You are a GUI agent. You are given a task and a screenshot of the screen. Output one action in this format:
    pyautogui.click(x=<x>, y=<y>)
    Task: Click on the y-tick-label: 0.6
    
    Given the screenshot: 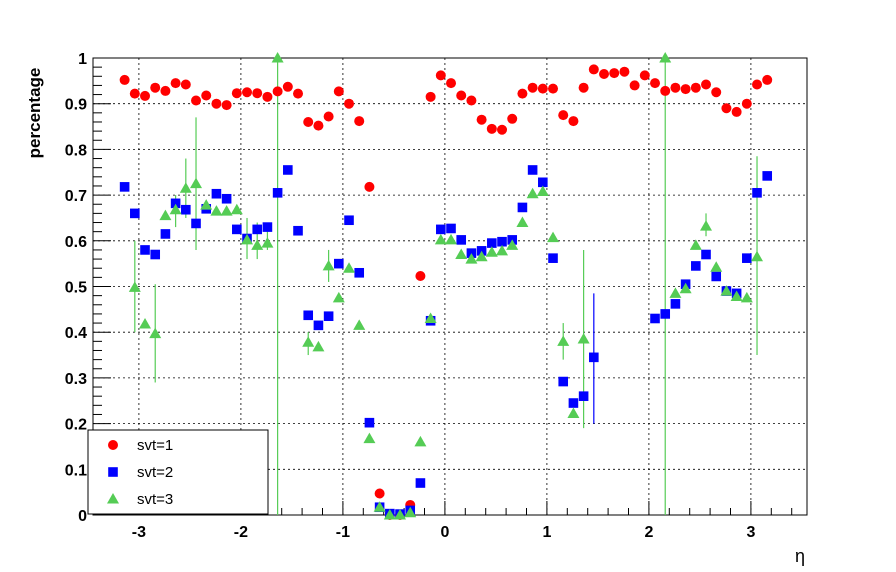 What is the action you would take?
    pyautogui.click(x=76, y=242)
    